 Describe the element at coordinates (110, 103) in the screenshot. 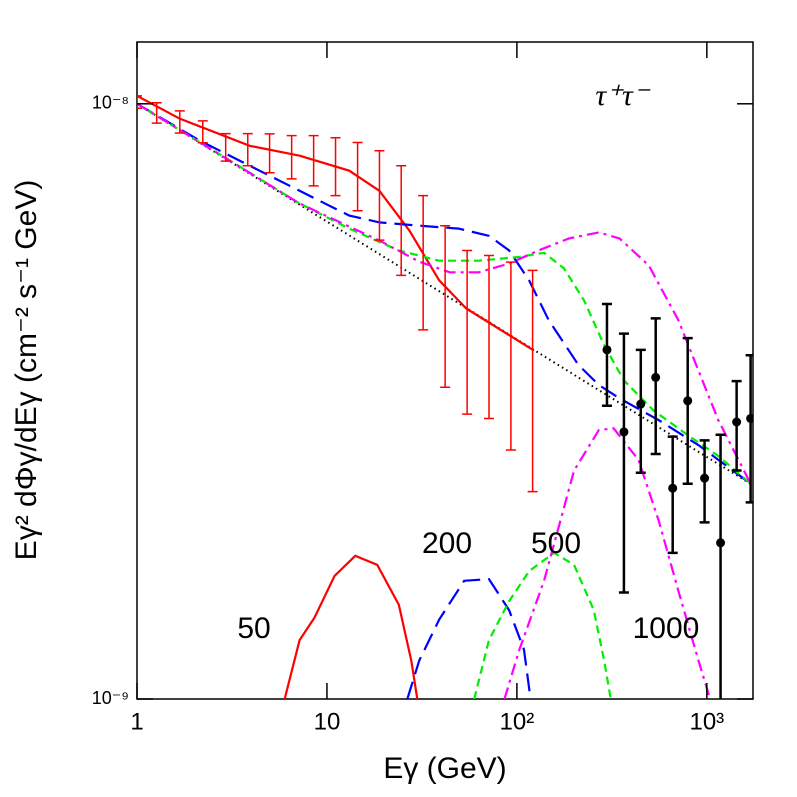

I see `y-tick-label: 10⁻⁸` at that location.